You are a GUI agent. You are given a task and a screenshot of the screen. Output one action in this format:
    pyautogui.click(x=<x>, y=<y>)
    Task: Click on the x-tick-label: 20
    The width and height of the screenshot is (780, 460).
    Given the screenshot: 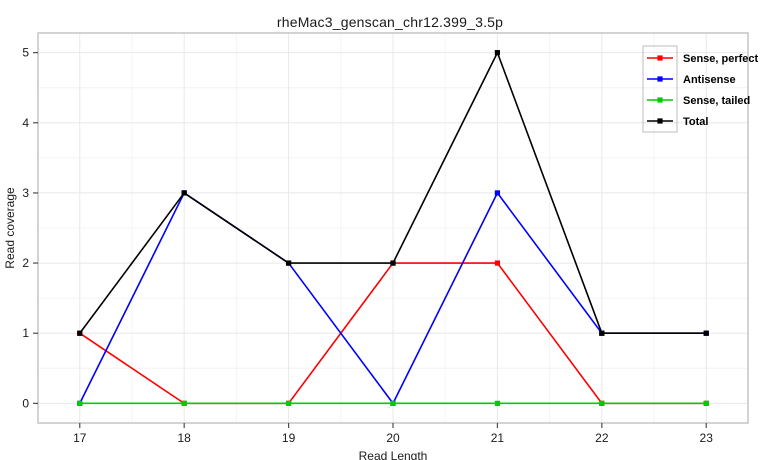 What is the action you would take?
    pyautogui.click(x=393, y=438)
    